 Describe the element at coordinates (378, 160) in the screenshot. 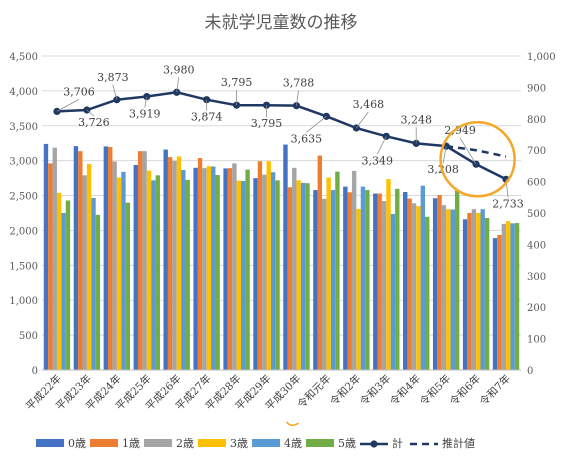

I see `data-label: 3,349` at that location.